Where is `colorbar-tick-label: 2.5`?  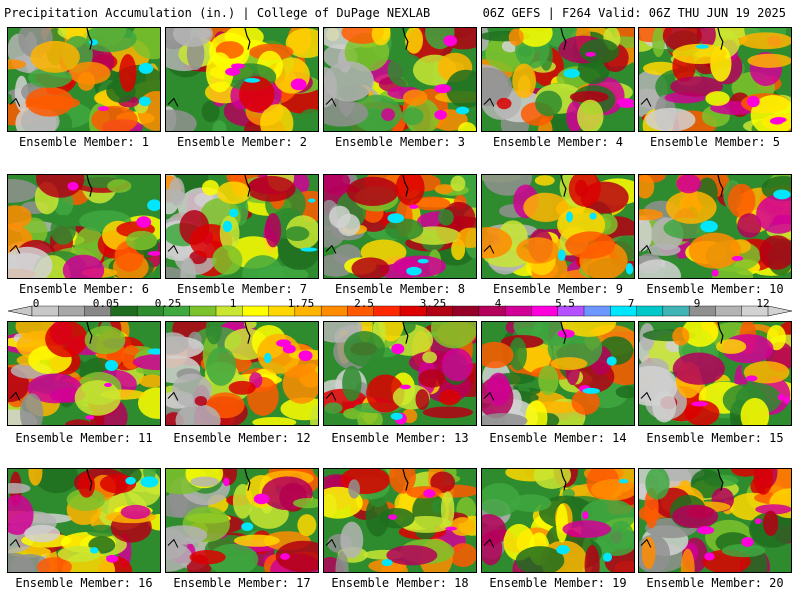
colorbar-tick-label: 2.5 is located at coordinates (364, 303).